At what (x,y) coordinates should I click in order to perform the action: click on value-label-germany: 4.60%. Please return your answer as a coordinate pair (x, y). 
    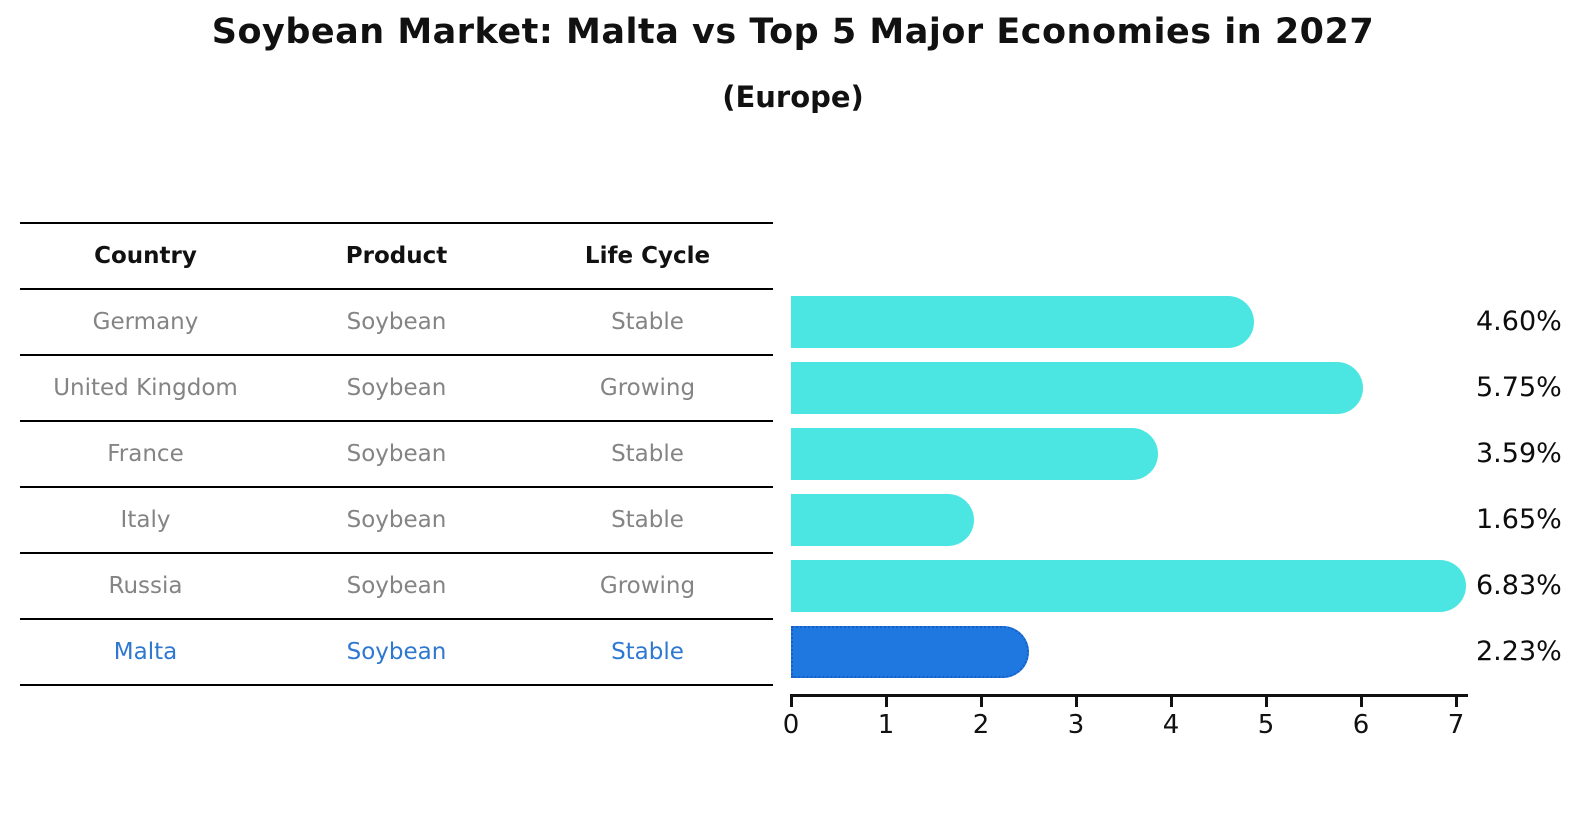
    Looking at the image, I should click on (1519, 321).